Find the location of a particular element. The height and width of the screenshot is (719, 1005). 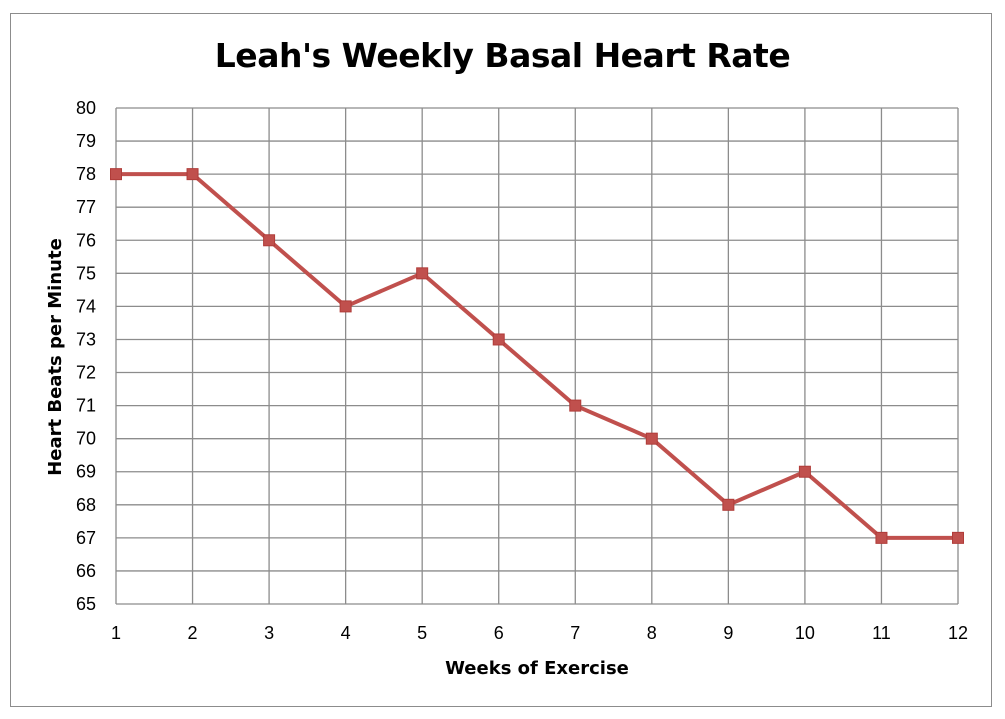

x-tick-label: 3 is located at coordinates (269, 633).